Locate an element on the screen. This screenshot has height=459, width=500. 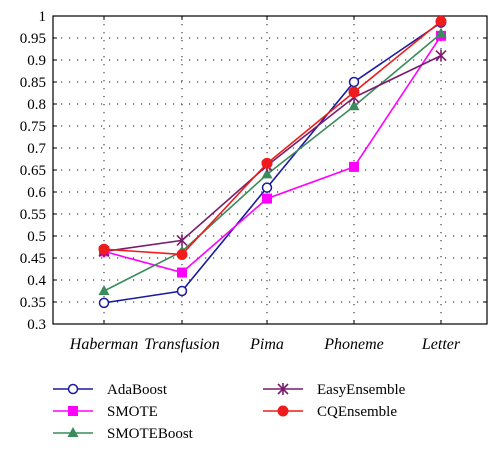
x-tick-label: Pima is located at coordinates (266, 344).